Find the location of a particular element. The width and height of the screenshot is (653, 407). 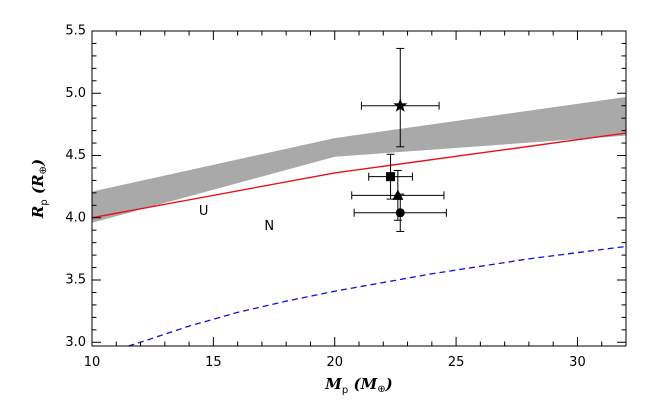

y-tick-label: 4.5 is located at coordinates (75, 155).